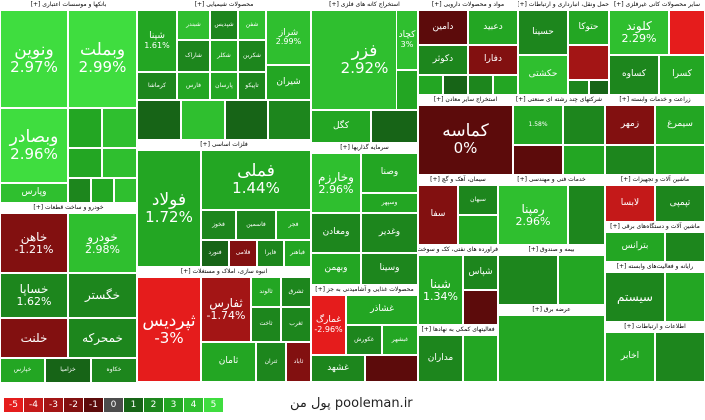  Describe the element at coordinates (630, 125) in the screenshot. I see `treemap-tile: زمهر` at that location.